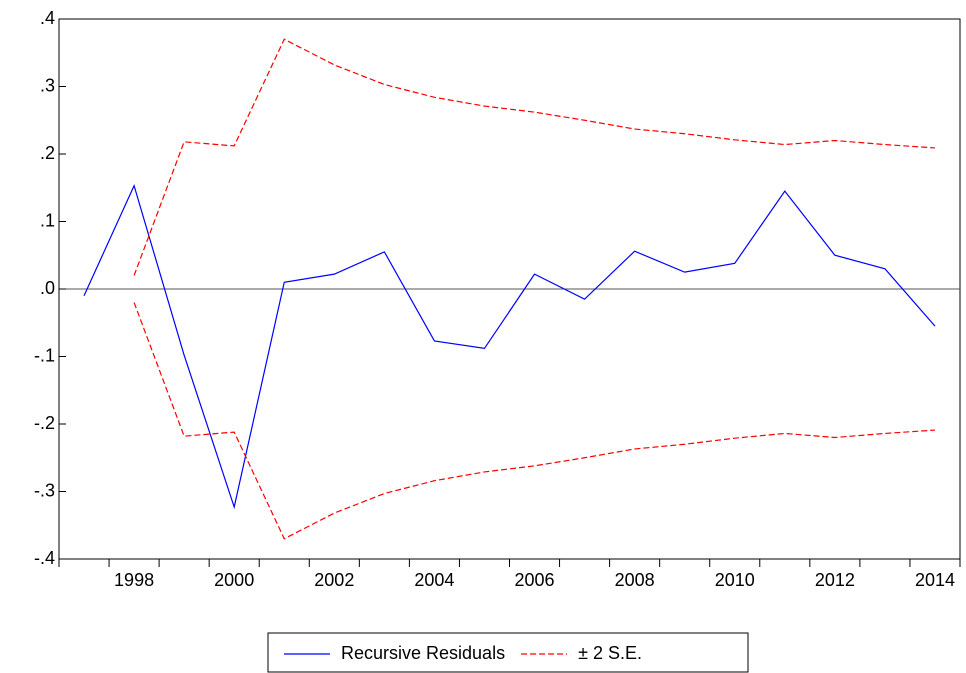  Describe the element at coordinates (423, 653) in the screenshot. I see `legend-label: Recursive Residuals` at that location.